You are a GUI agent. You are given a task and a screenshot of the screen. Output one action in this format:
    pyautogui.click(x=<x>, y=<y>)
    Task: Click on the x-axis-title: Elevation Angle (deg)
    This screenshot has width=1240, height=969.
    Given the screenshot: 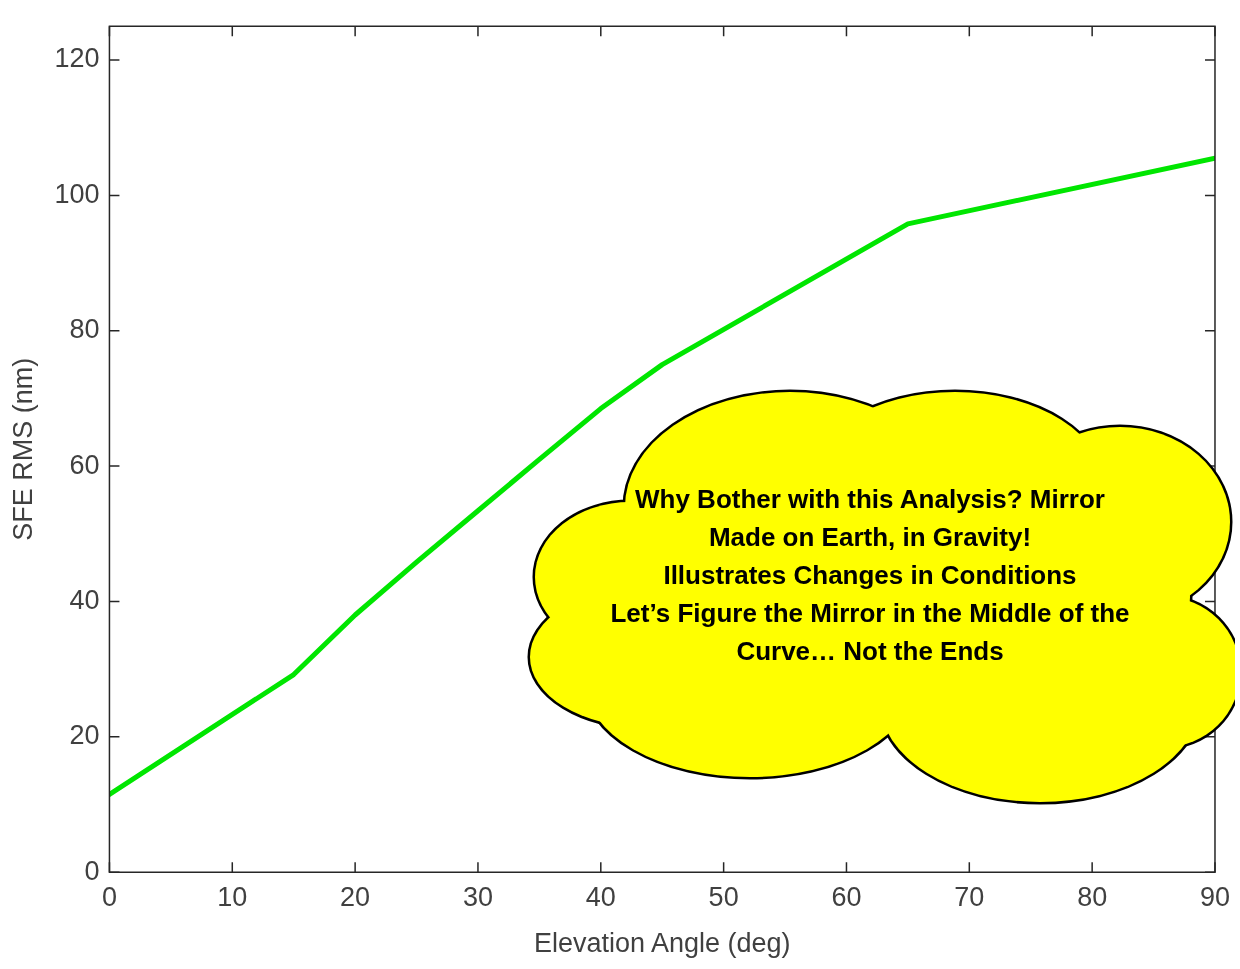 What is the action you would take?
    pyautogui.click(x=662, y=943)
    